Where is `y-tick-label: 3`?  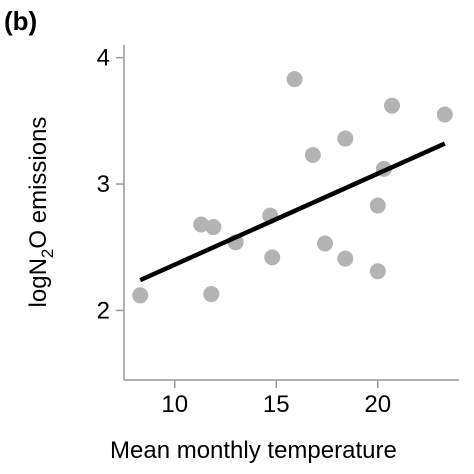 y-tick-label: 3 is located at coordinates (103, 184).